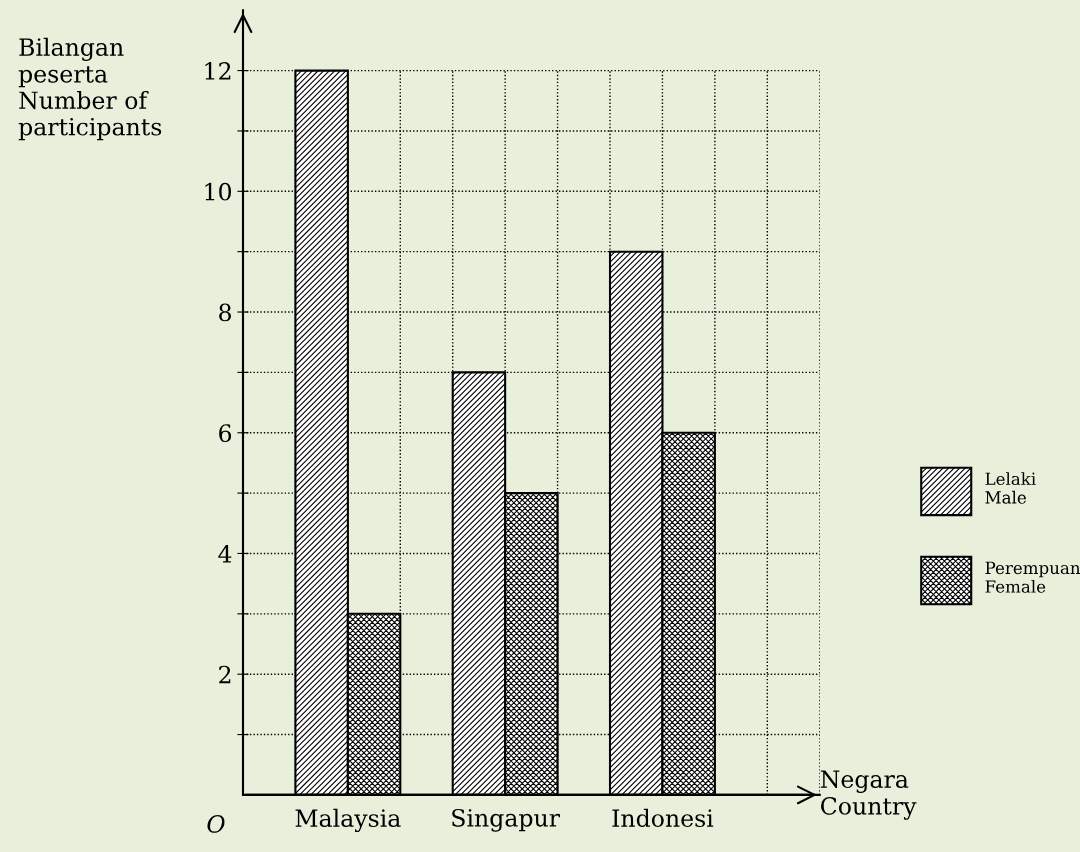 Image resolution: width=1080 pixels, height=852 pixels. Describe the element at coordinates (218, 191) in the screenshot. I see `y-tick-label: 10` at that location.